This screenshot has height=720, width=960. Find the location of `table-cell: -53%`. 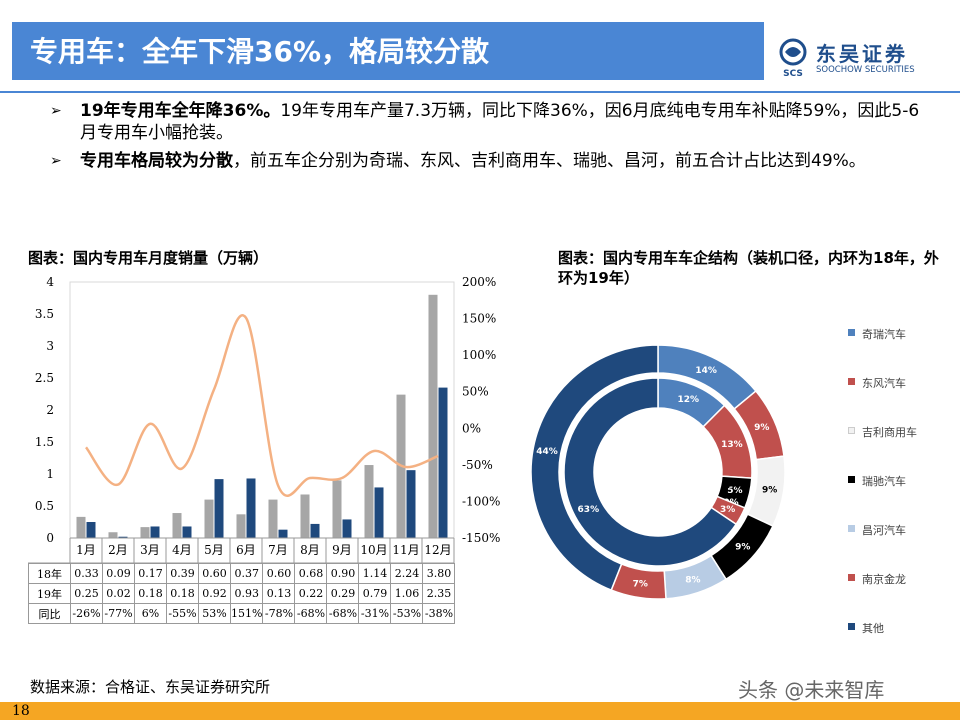

table-cell: -53% is located at coordinates (407, 613).